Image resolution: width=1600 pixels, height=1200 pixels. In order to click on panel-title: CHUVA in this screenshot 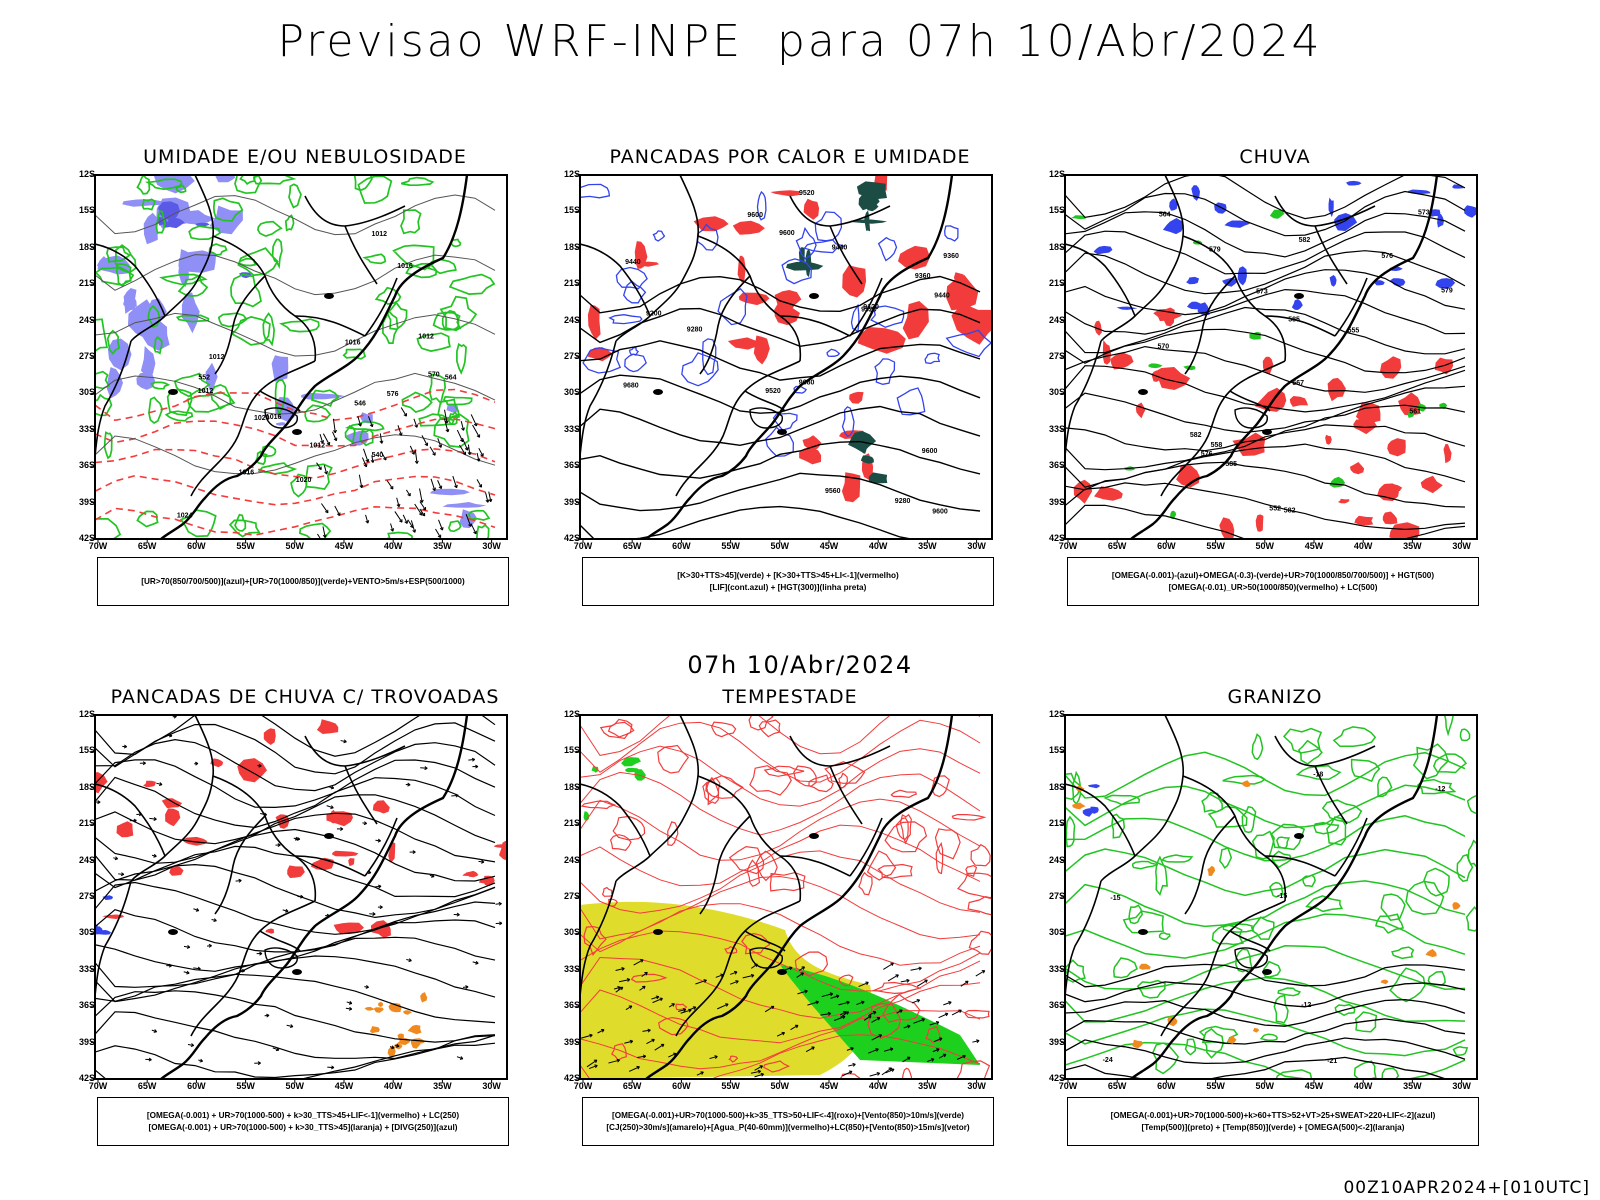, I will do `click(1275, 157)`.